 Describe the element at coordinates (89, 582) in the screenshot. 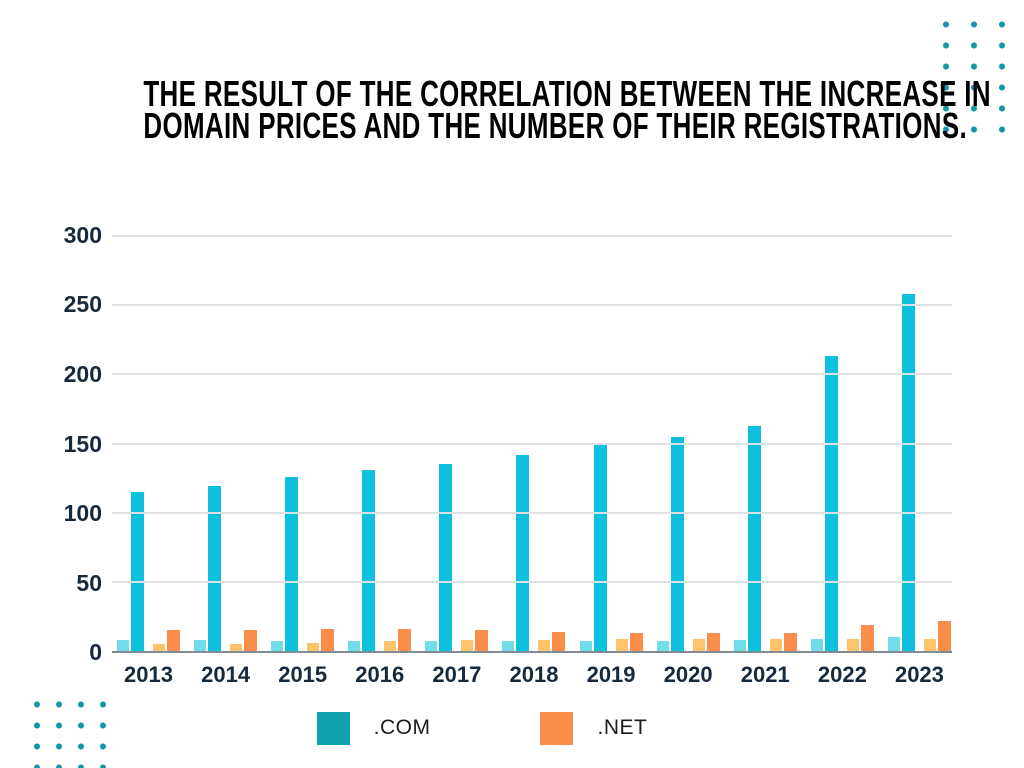

I see `y-axis-tick-label: 50` at that location.